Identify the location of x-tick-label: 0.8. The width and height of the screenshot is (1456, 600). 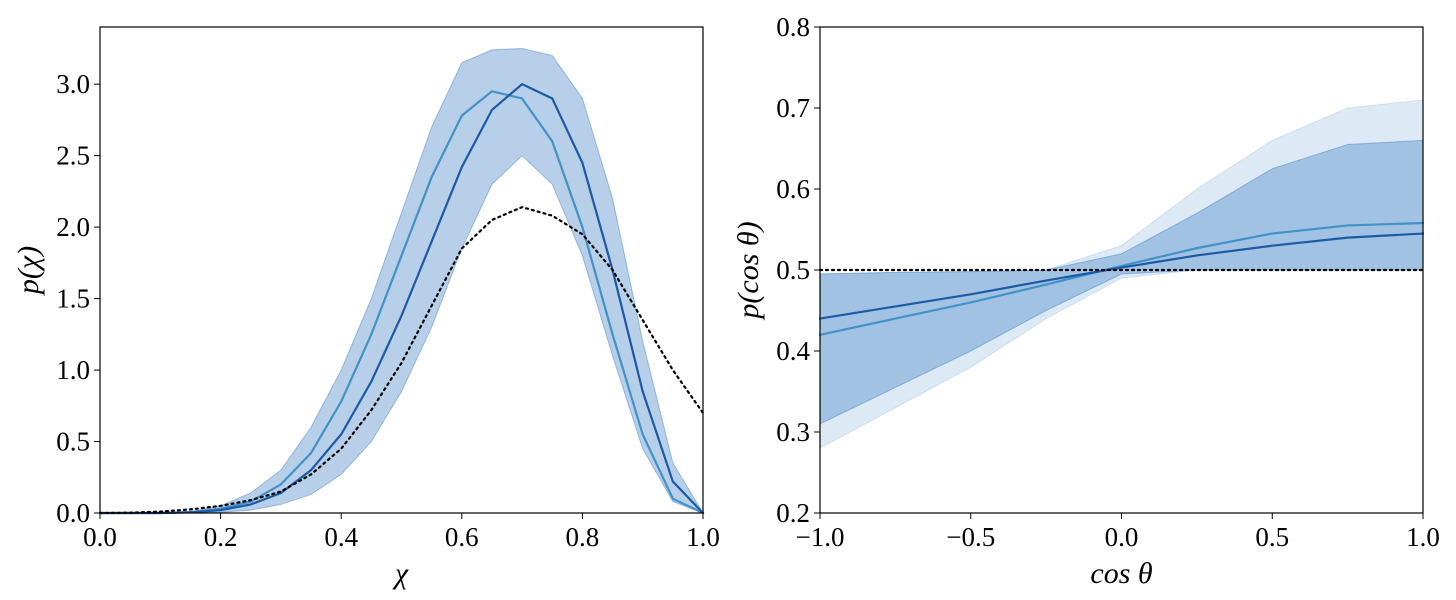
(583, 537).